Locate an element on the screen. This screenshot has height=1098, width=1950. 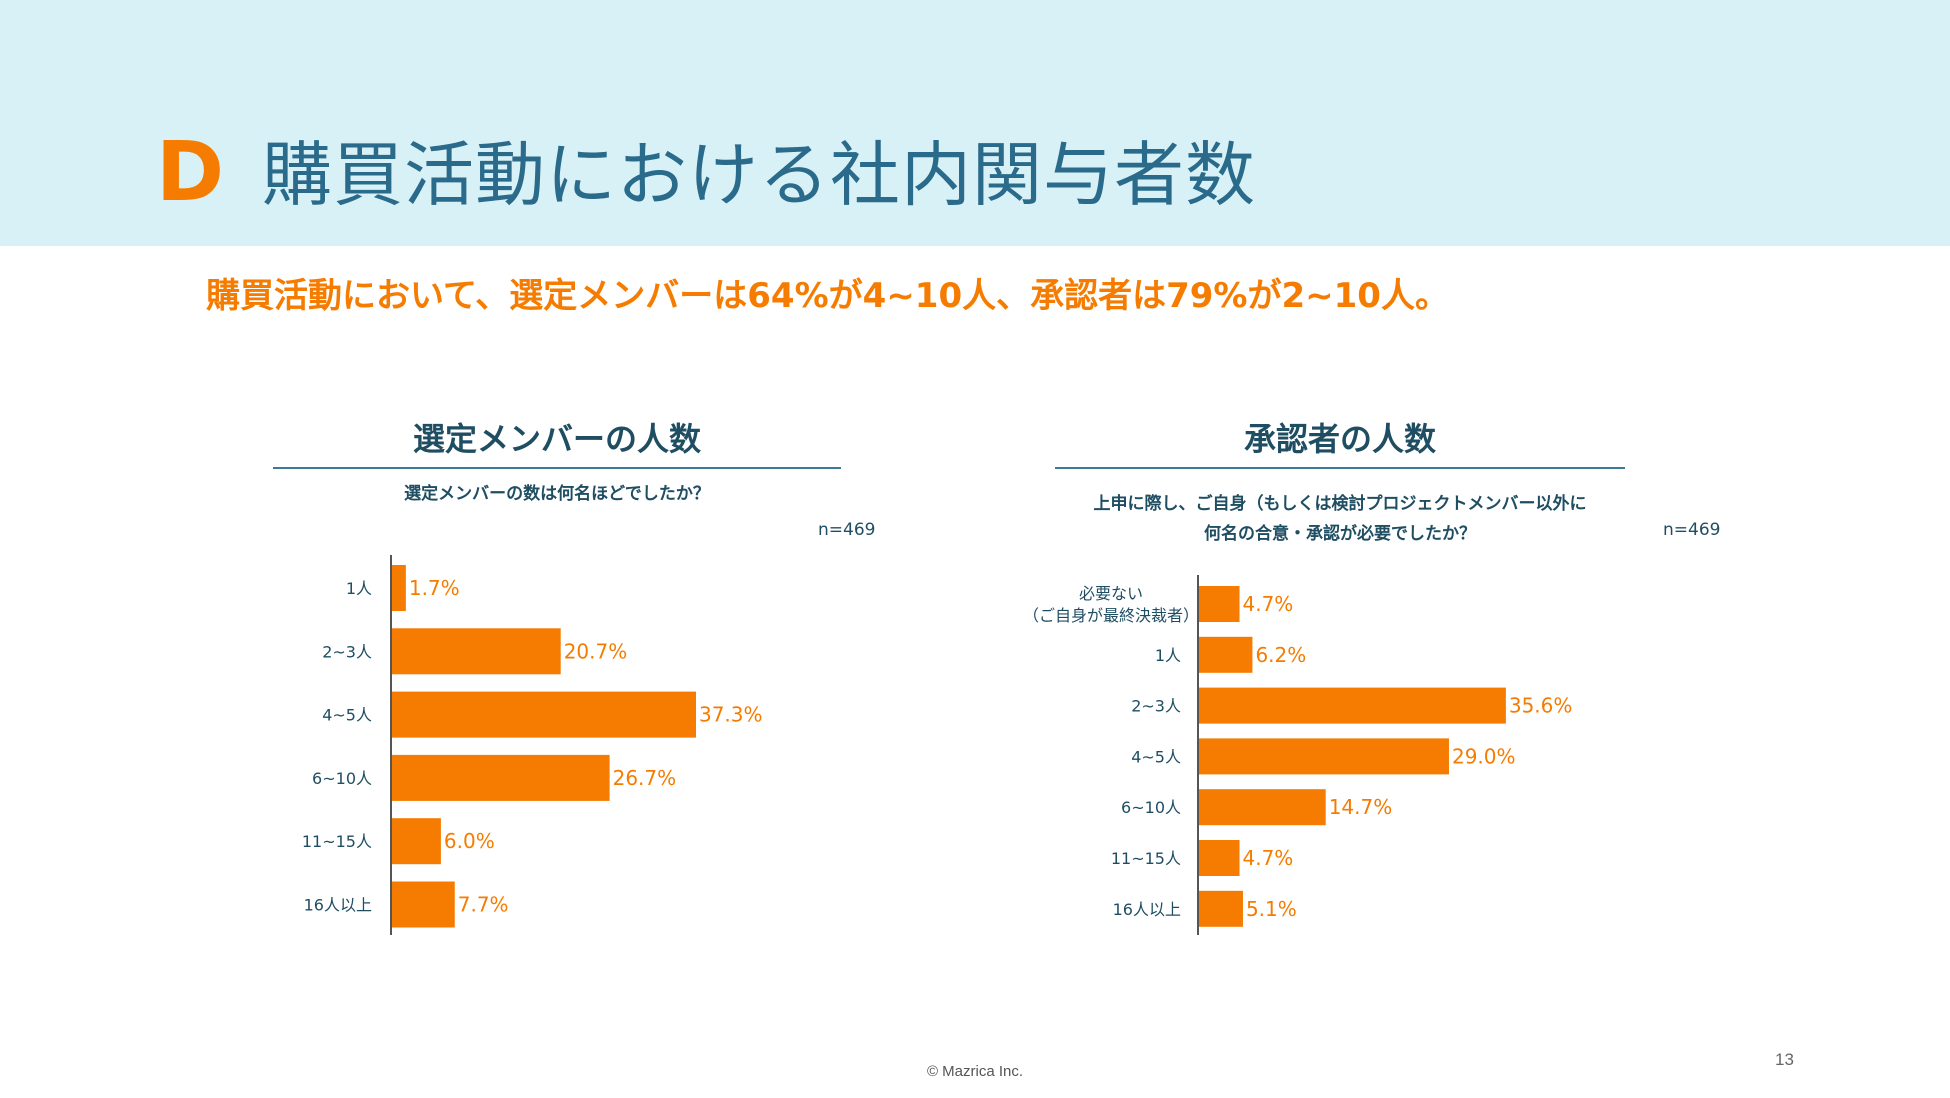
chart-title-right: 承認者の人数 is located at coordinates (1339, 439).